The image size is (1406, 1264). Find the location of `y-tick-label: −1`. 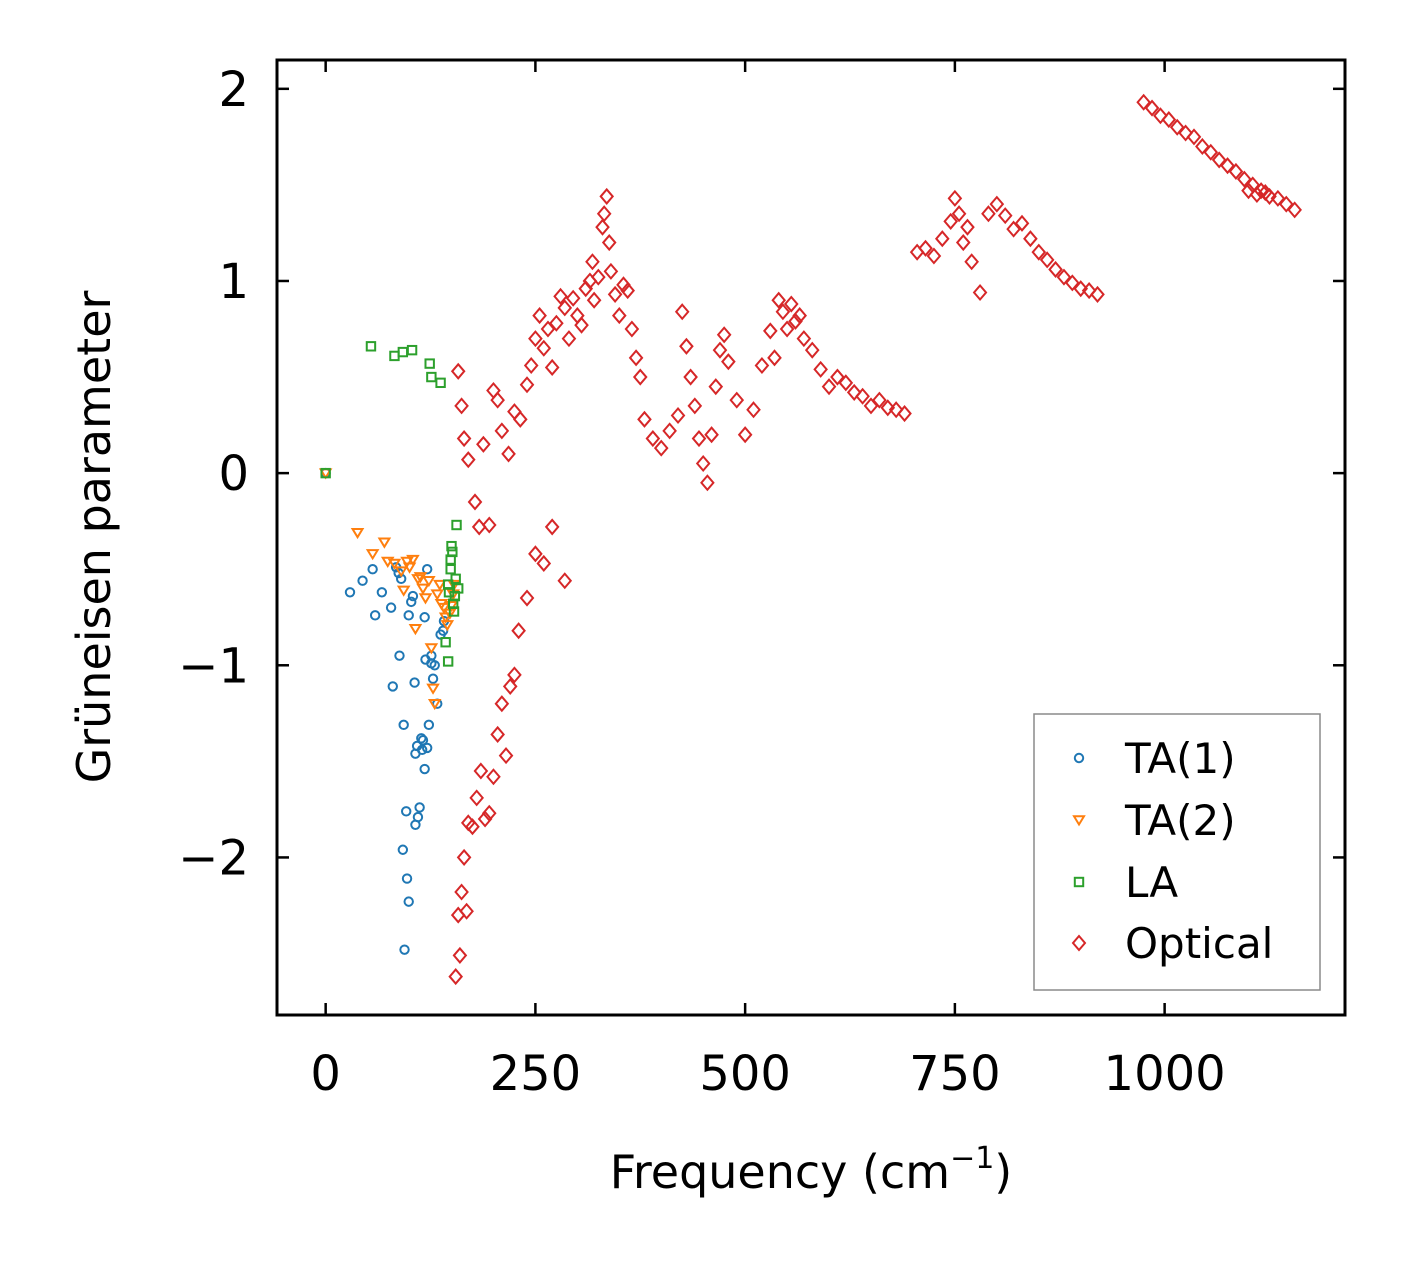

y-tick-label: −1 is located at coordinates (213, 666).